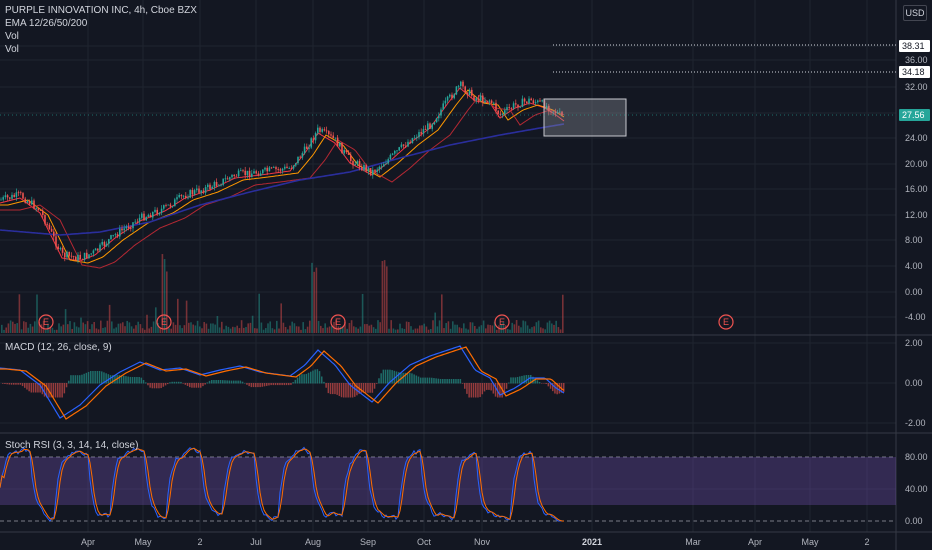  What do you see at coordinates (72, 445) in the screenshot?
I see `stoch-rsi-title: Stoch RSI (3, 3, 14, 14, close)` at bounding box center [72, 445].